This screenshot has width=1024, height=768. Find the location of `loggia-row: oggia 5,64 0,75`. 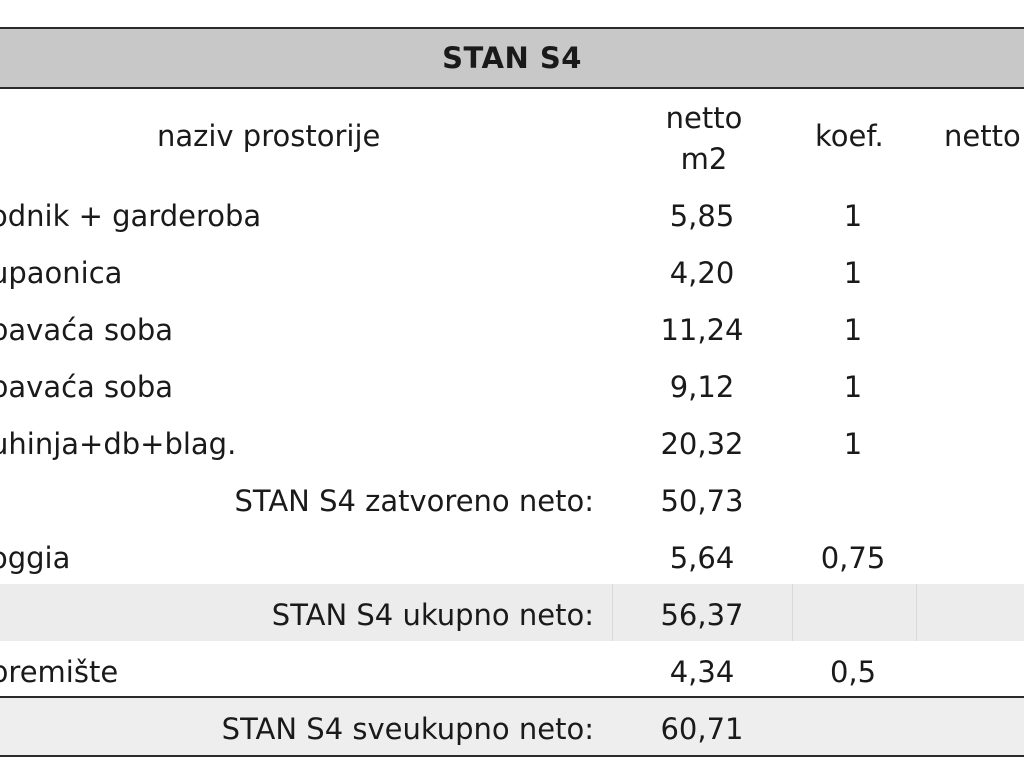

loggia-row: oggia 5,64 0,75 is located at coordinates (512, 555).